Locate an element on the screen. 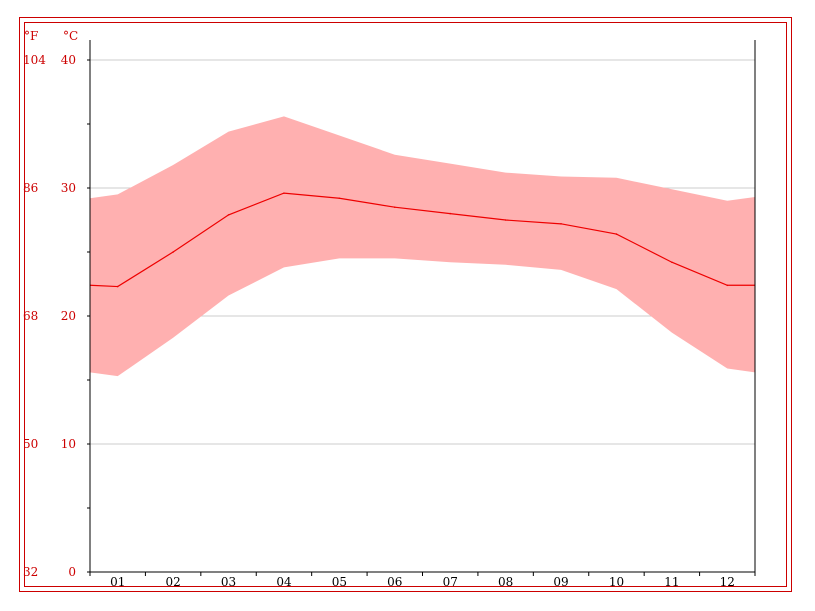  fahrenheit-tick-label: 68 is located at coordinates (30, 316).